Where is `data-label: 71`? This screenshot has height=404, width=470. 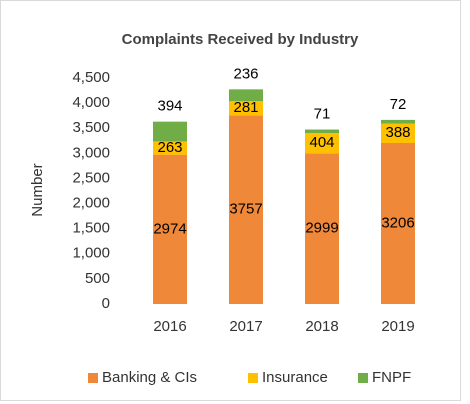
data-label: 71 is located at coordinates (322, 113).